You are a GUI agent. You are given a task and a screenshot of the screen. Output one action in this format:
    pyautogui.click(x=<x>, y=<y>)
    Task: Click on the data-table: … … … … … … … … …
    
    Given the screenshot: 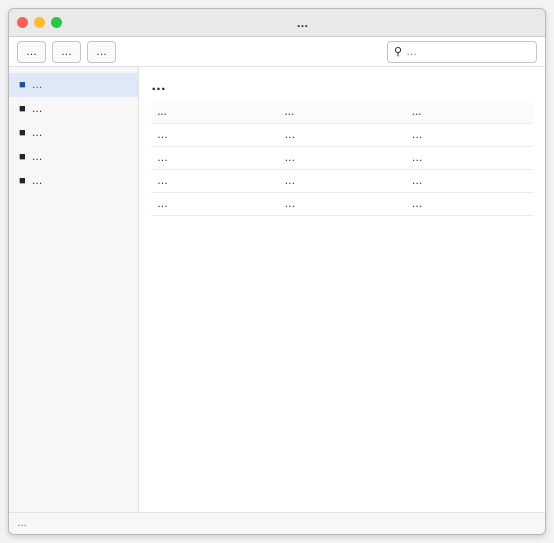 What is the action you would take?
    pyautogui.click(x=342, y=159)
    